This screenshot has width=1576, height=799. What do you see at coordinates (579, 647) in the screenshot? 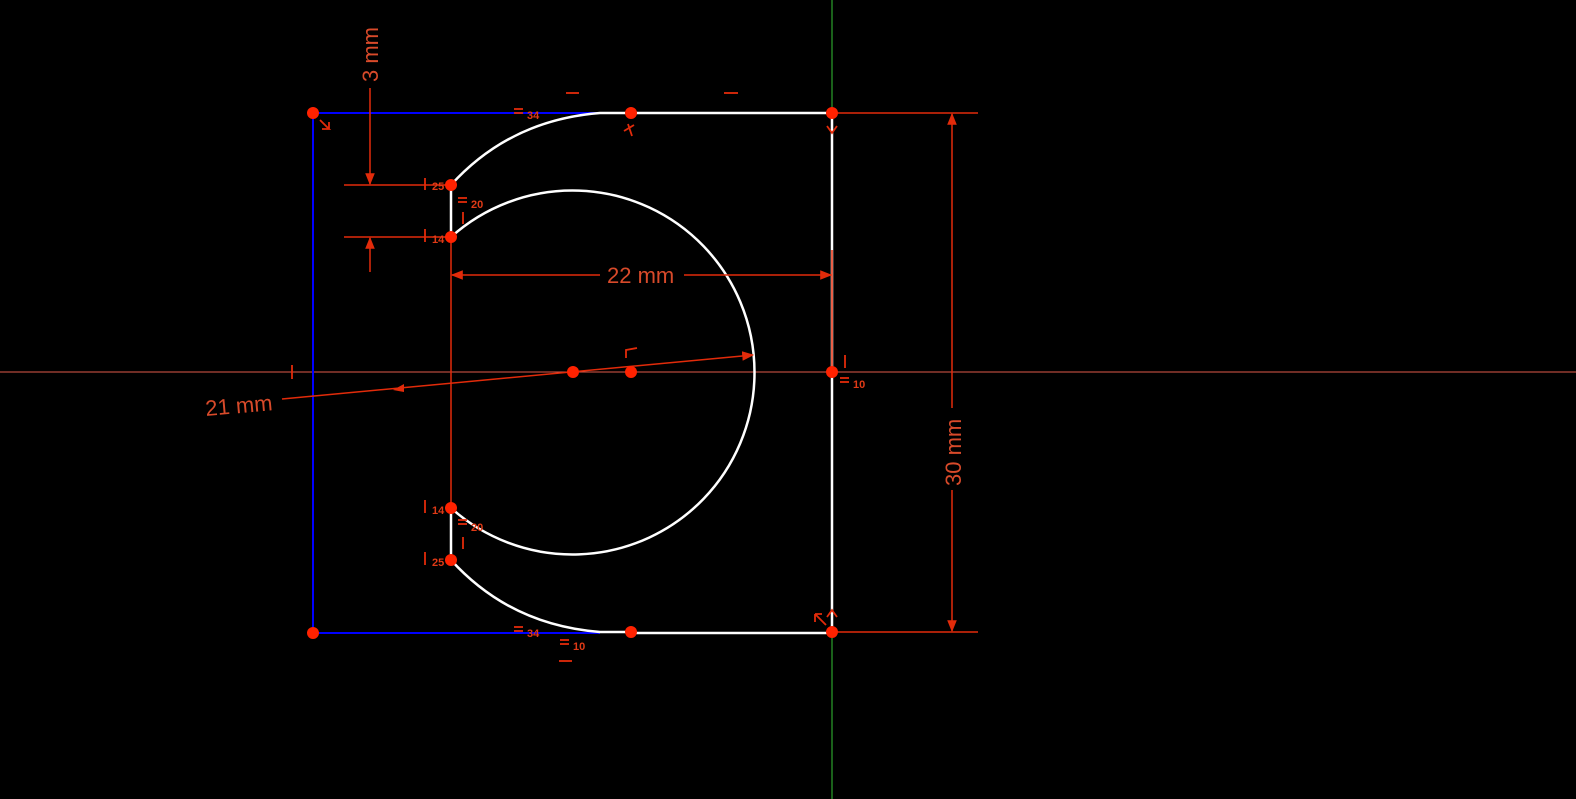
I see `constraint-label-bottom-point: 10` at bounding box center [579, 647].